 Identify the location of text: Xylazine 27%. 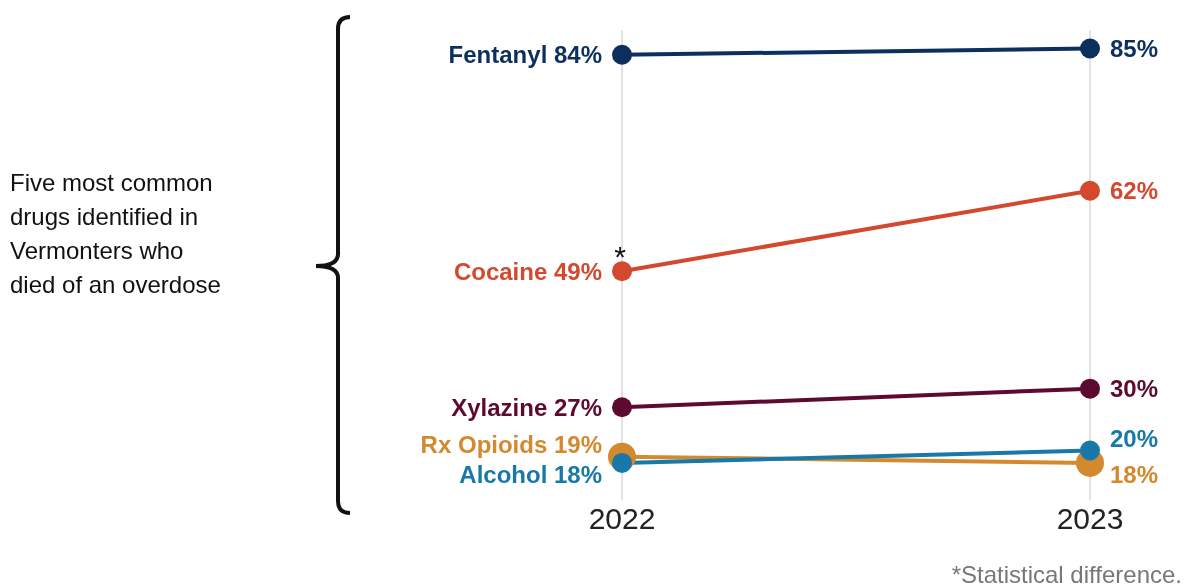
(526, 407).